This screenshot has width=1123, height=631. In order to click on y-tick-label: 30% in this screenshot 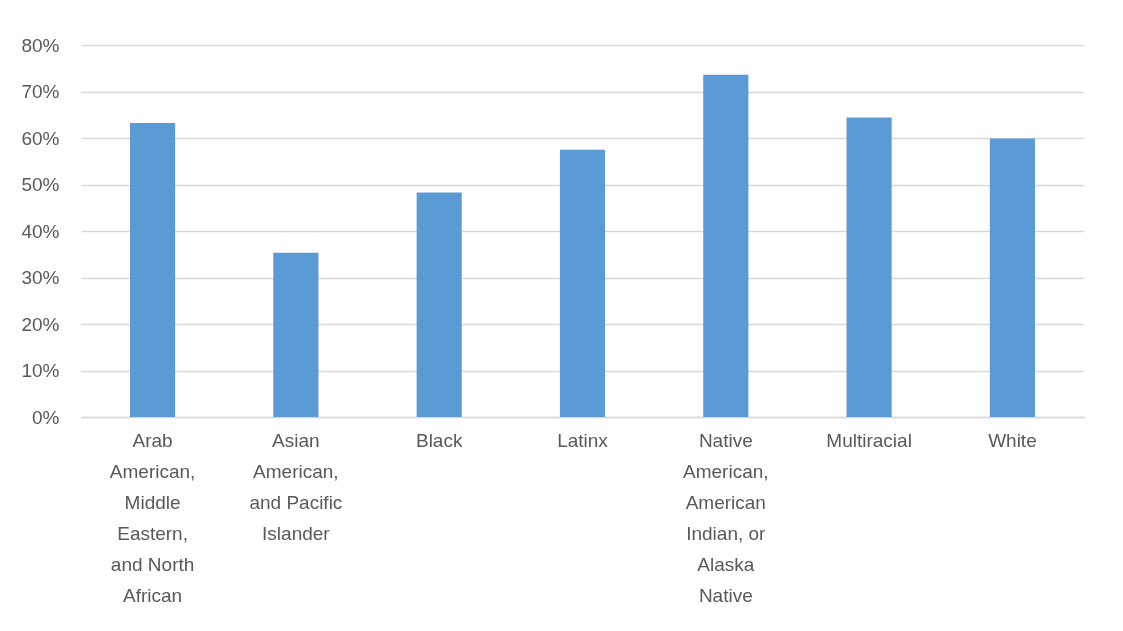, I will do `click(40, 277)`.